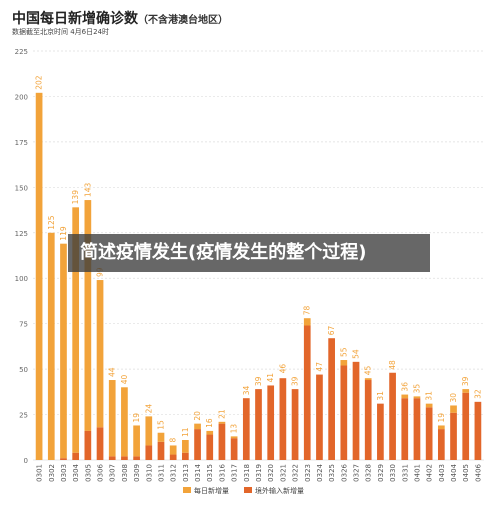 Image resolution: width=500 pixels, height=508 pixels. Describe the element at coordinates (51, 222) in the screenshot. I see `bar-total-label: 125` at that location.